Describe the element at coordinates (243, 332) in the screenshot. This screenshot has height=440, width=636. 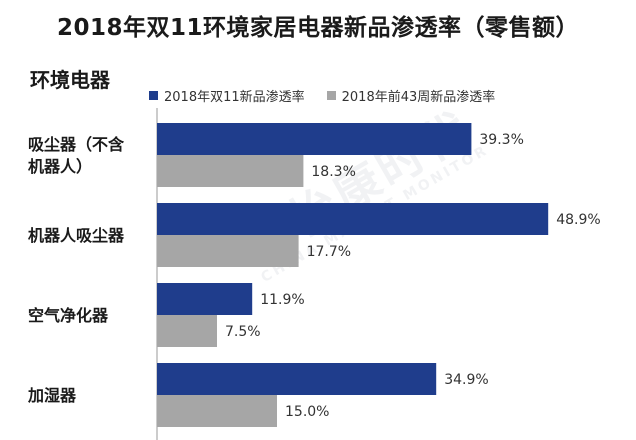
I see `data-label-series-2: 7.5%` at that location.